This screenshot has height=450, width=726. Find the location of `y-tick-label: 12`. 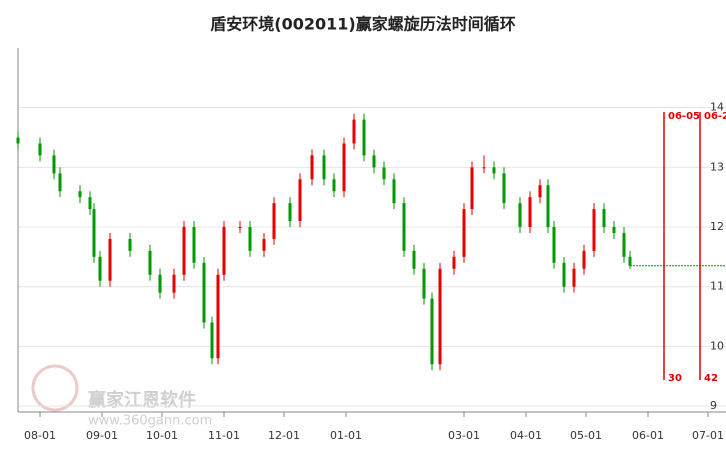

y-tick-label: 12 is located at coordinates (717, 226).